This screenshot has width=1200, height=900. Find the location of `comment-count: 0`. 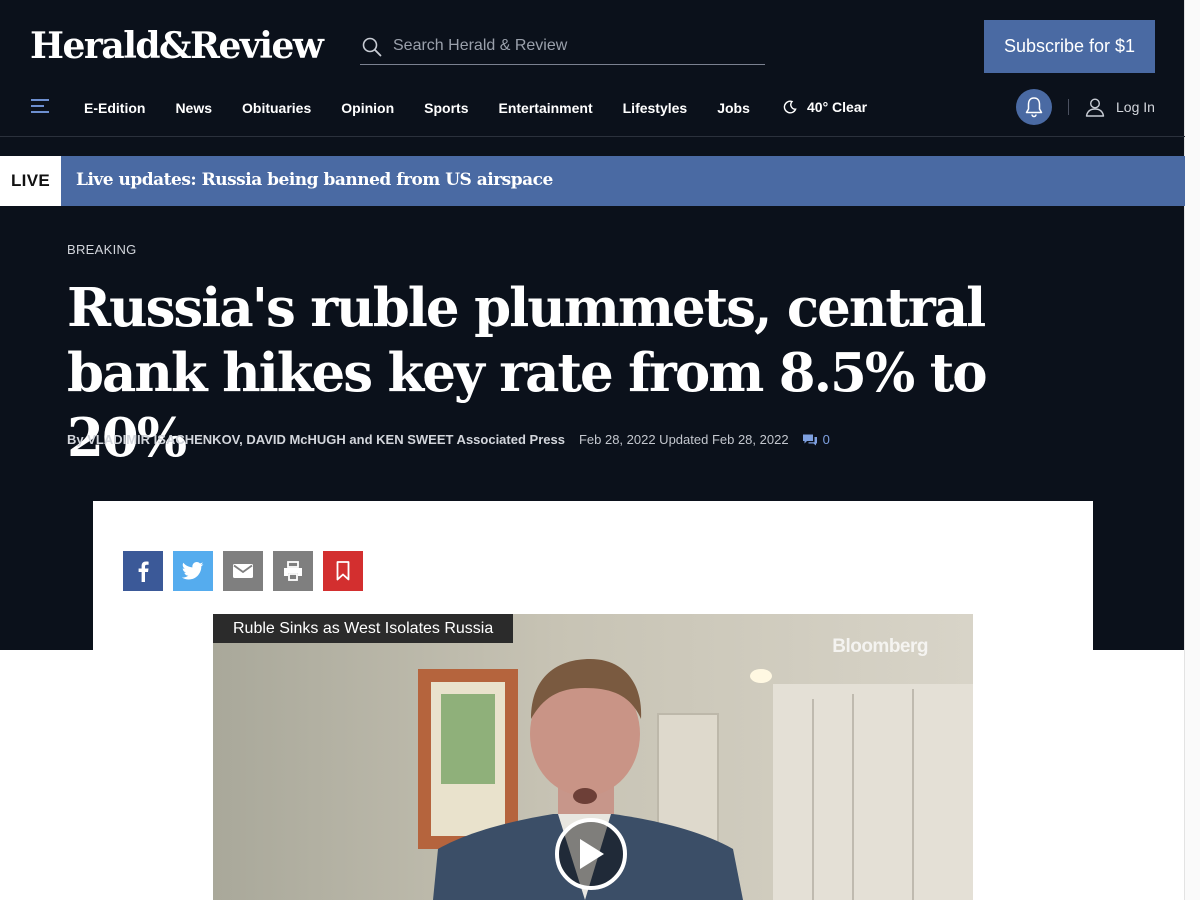

comment-count: 0 is located at coordinates (826, 439).